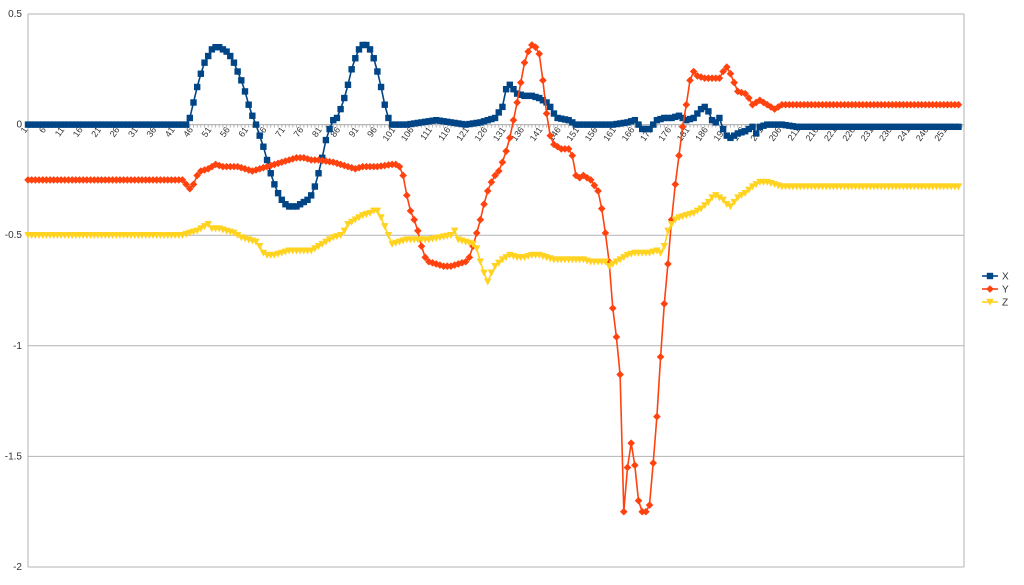 This screenshot has width=1024, height=585. Describe the element at coordinates (188, 132) in the screenshot. I see `x-tick-label: 46` at that location.